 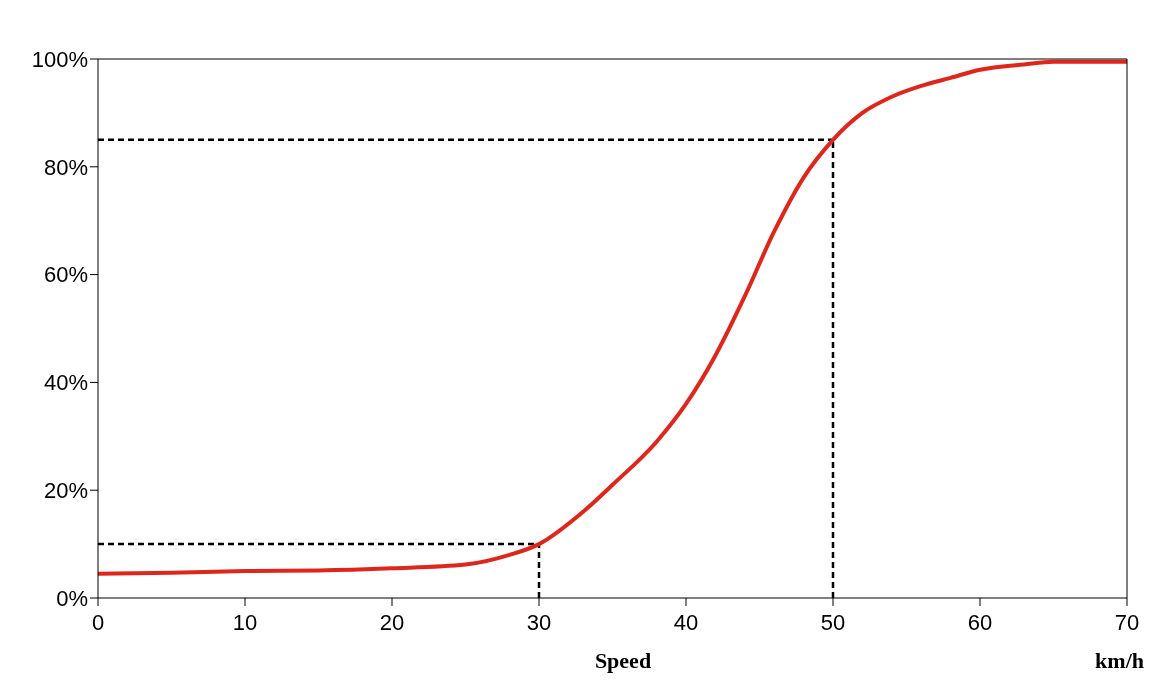 I want to click on x-tick-label: 20, so click(x=392, y=622).